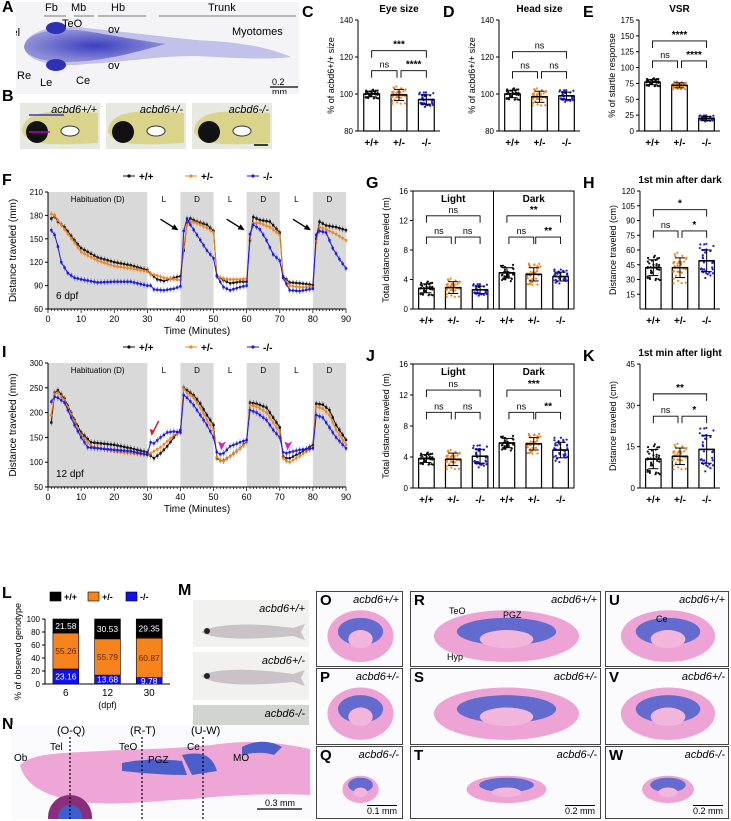  What do you see at coordinates (35, 658) in the screenshot?
I see `y-tick-label: 40` at bounding box center [35, 658].